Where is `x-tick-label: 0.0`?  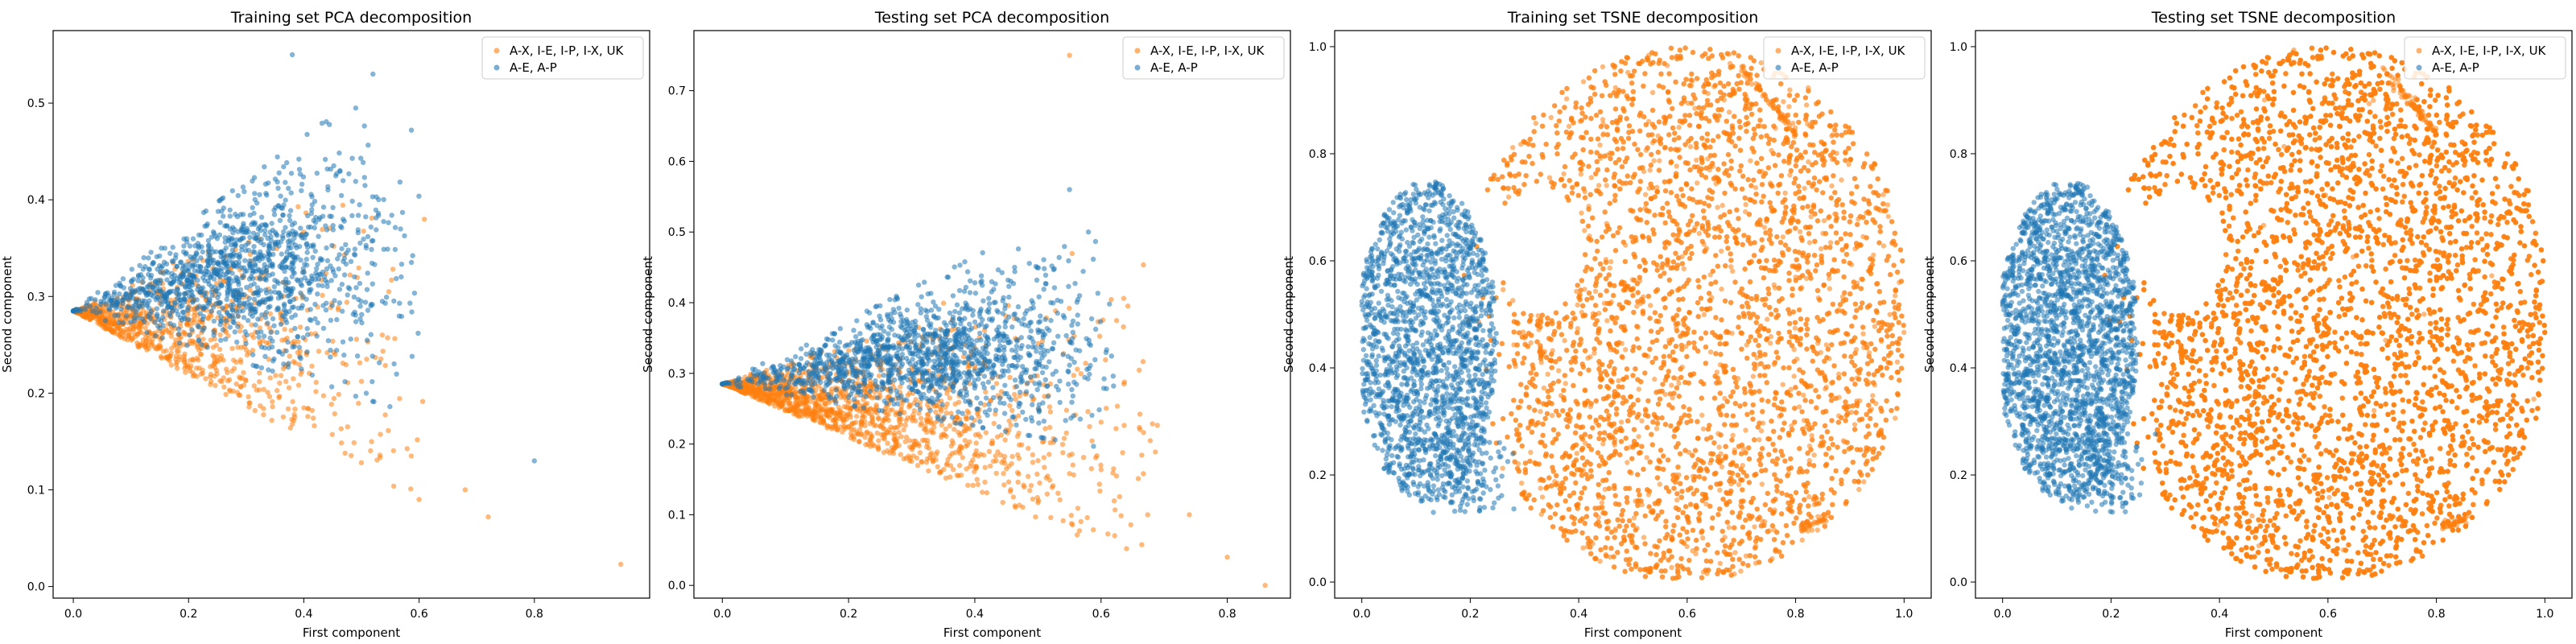 x-tick-label: 0.0 is located at coordinates (73, 614).